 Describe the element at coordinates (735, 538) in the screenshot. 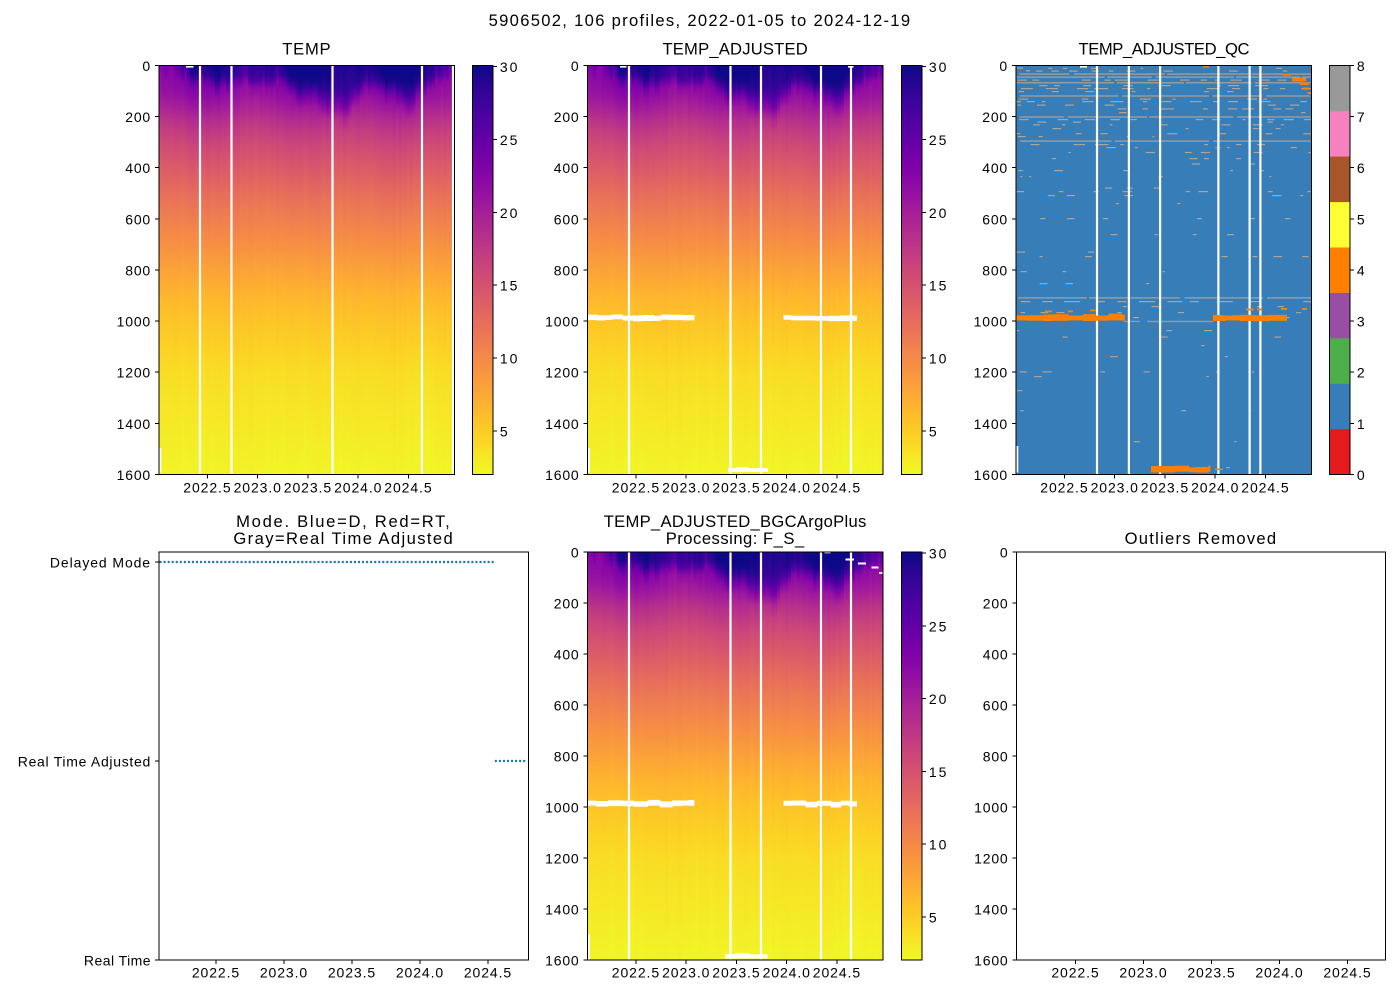

I see `svg-text: Processing: F_S_` at that location.